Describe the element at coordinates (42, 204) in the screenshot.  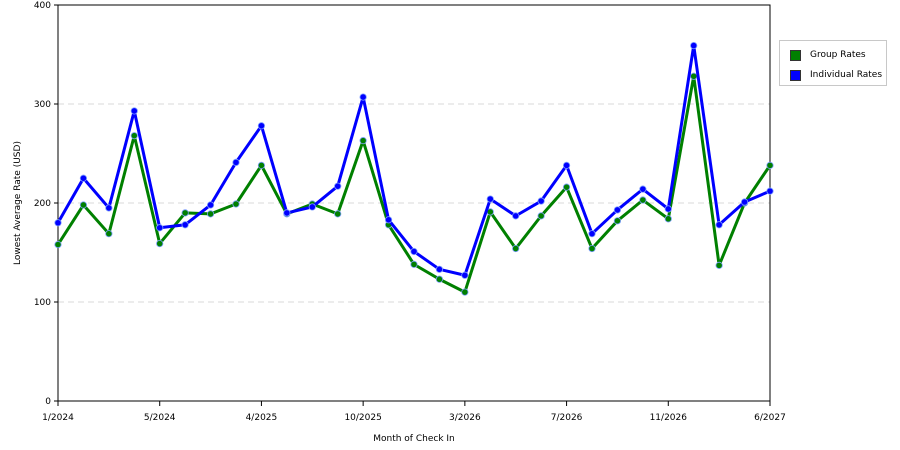
I see `y-tick-label-200: 200` at that location.